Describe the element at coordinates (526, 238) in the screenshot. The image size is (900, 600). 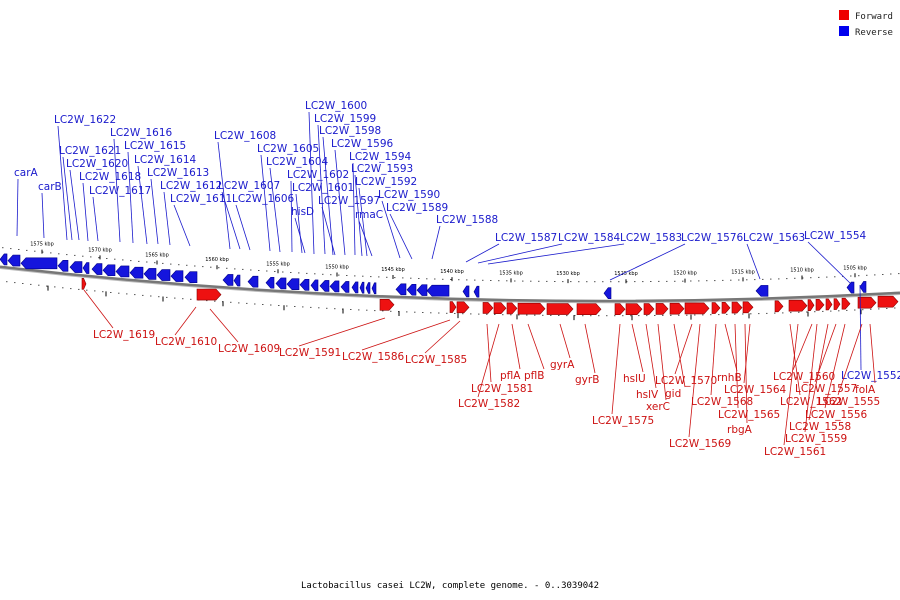
I see `gene-label-reverse: LC2W_1587` at that location.